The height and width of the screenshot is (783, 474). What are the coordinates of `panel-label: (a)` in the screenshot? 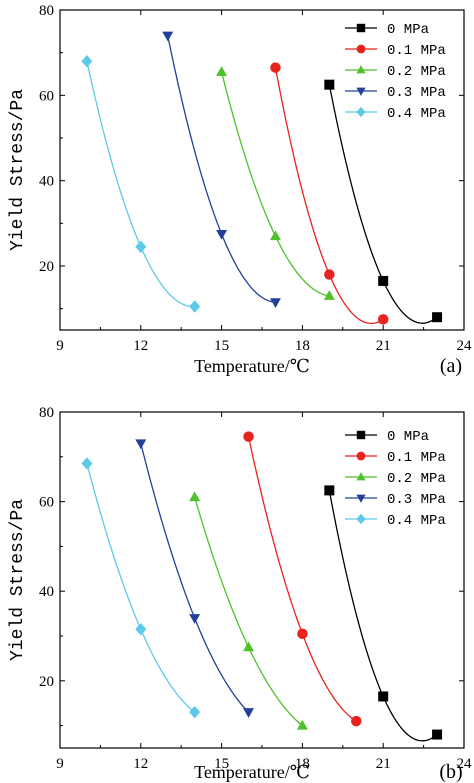 It's located at (451, 366).